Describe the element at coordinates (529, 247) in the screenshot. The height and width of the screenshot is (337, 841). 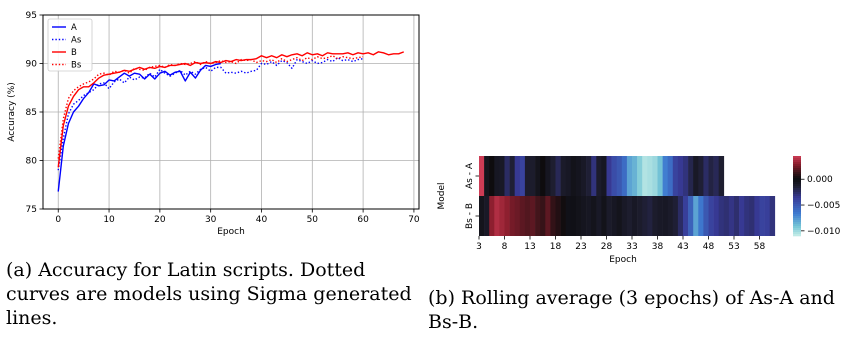
I see `x-tick-label: 13` at that location.